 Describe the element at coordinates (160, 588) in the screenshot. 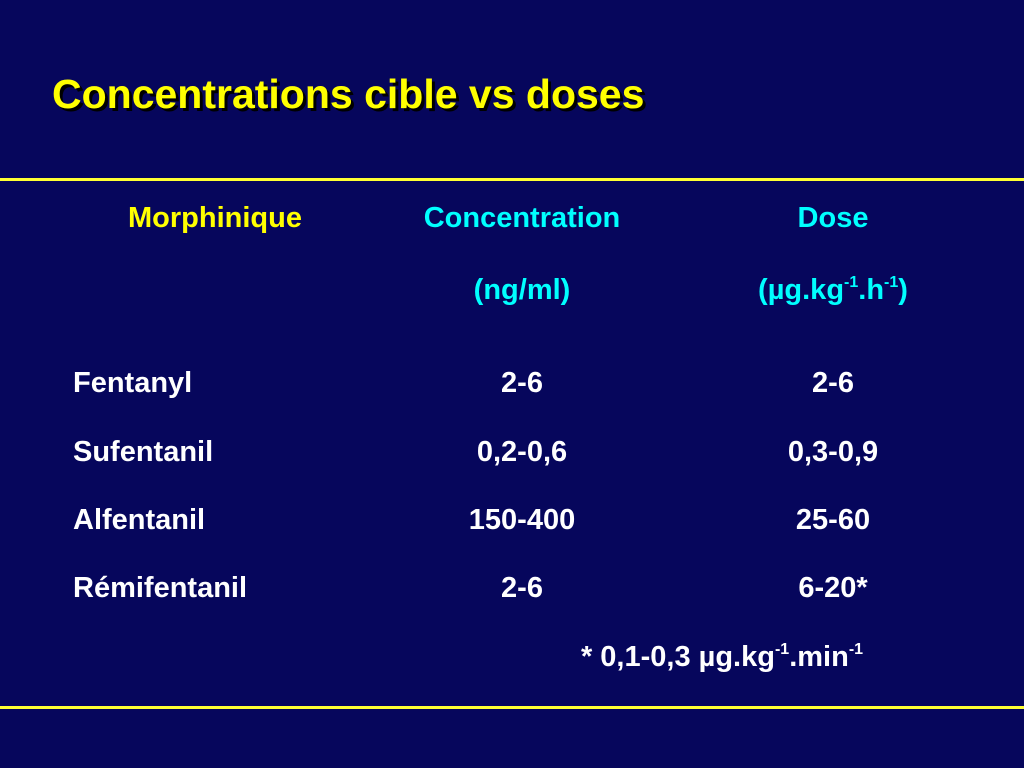

I see `row-label: Rémifentanil` at that location.